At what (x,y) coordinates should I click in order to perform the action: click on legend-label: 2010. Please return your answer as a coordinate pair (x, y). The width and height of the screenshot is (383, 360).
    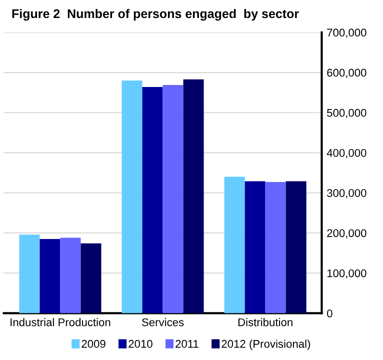
    Looking at the image, I should click on (140, 344).